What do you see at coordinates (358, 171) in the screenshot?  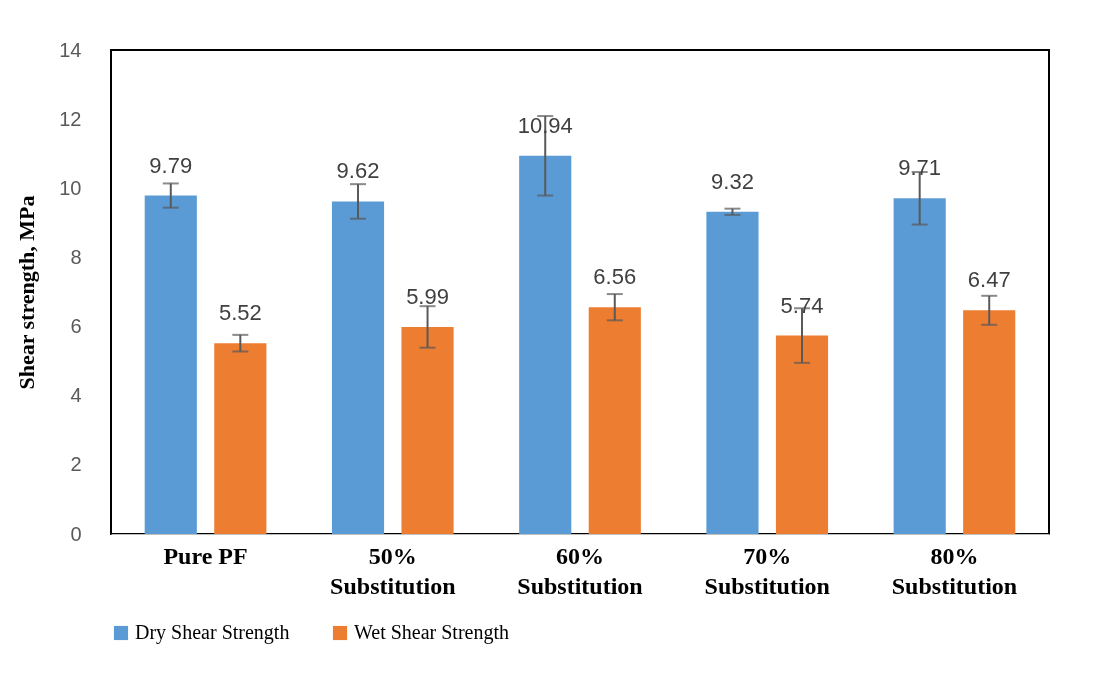 I see `data-label: 9.62` at bounding box center [358, 171].